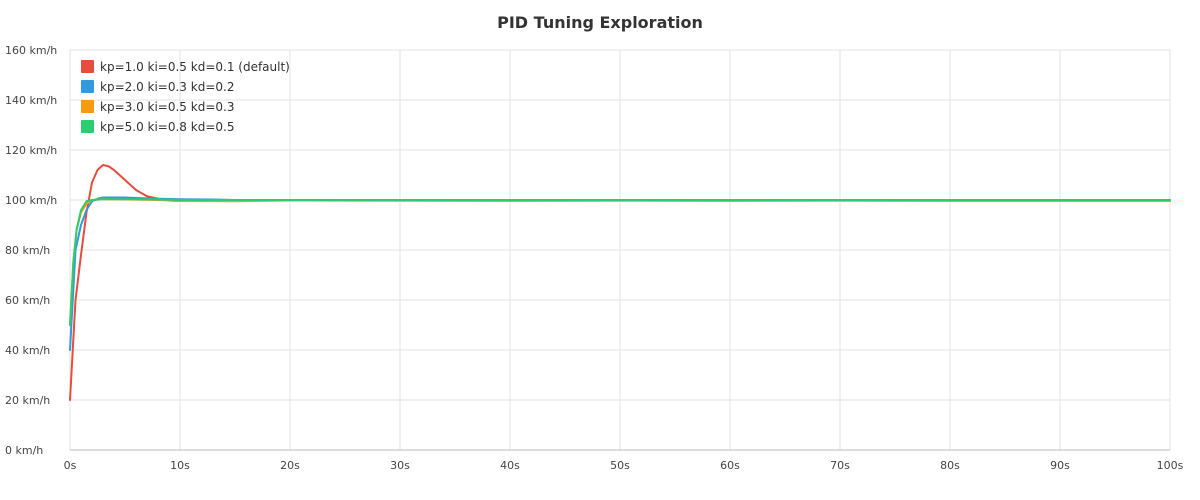  I want to click on x-tick-label: 10s, so click(180, 465).